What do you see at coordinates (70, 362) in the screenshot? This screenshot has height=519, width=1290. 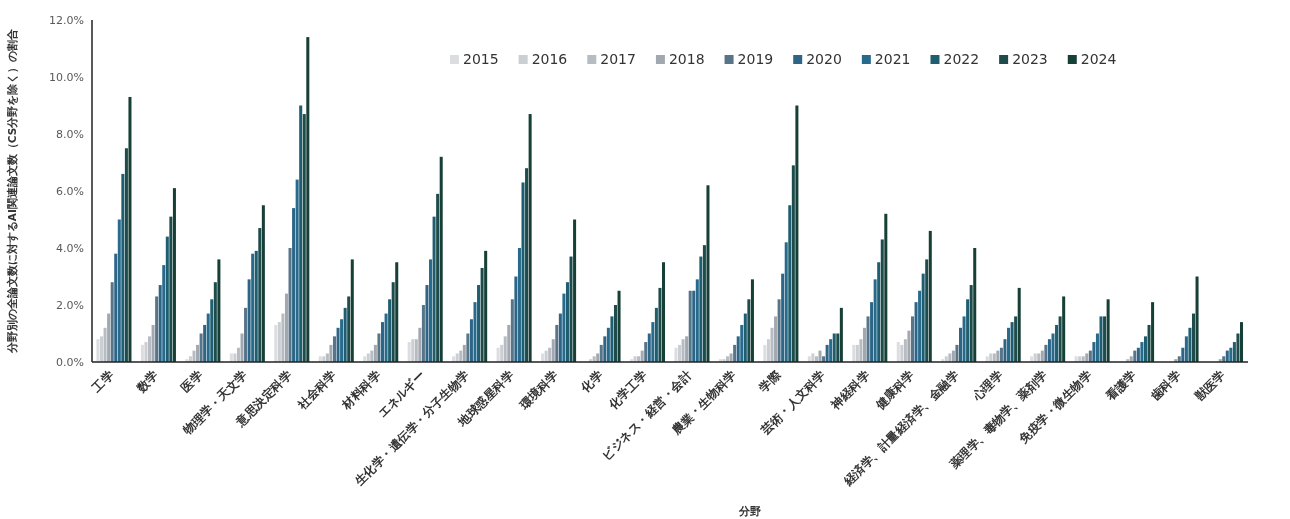 I see `y-tick-label: 0.0%` at bounding box center [70, 362].